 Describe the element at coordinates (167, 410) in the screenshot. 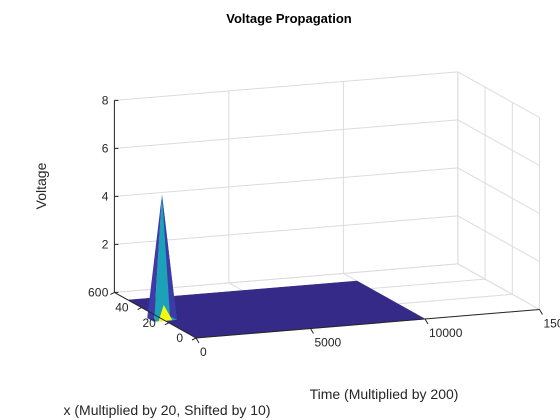

I see `y-axis-label: x (Multiplied by 20, Shifted by 10)` at that location.